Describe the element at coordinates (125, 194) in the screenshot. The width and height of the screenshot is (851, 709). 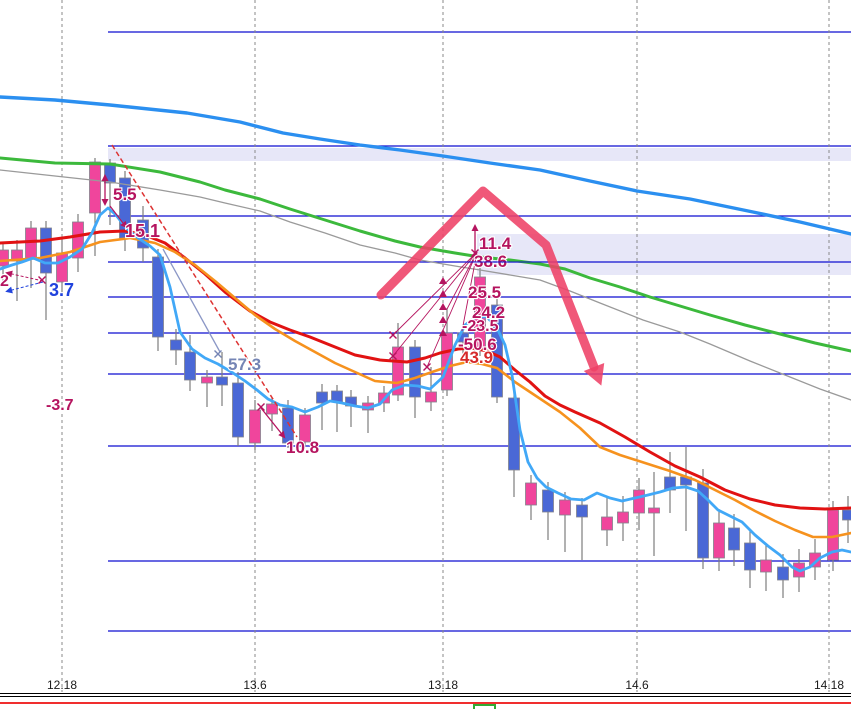
I see `measure-label: 5.5` at that location.